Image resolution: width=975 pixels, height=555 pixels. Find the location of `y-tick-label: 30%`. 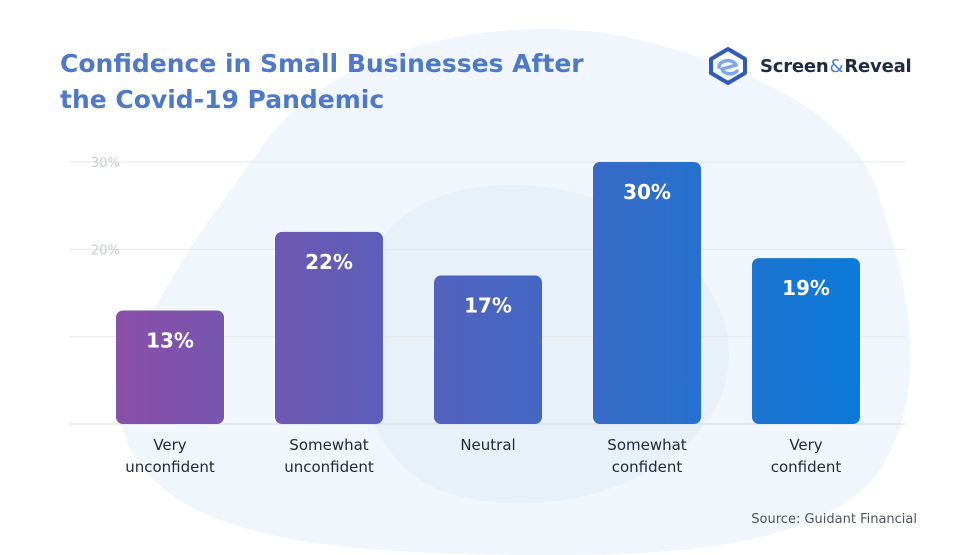

y-tick-label: 30% is located at coordinates (105, 163).